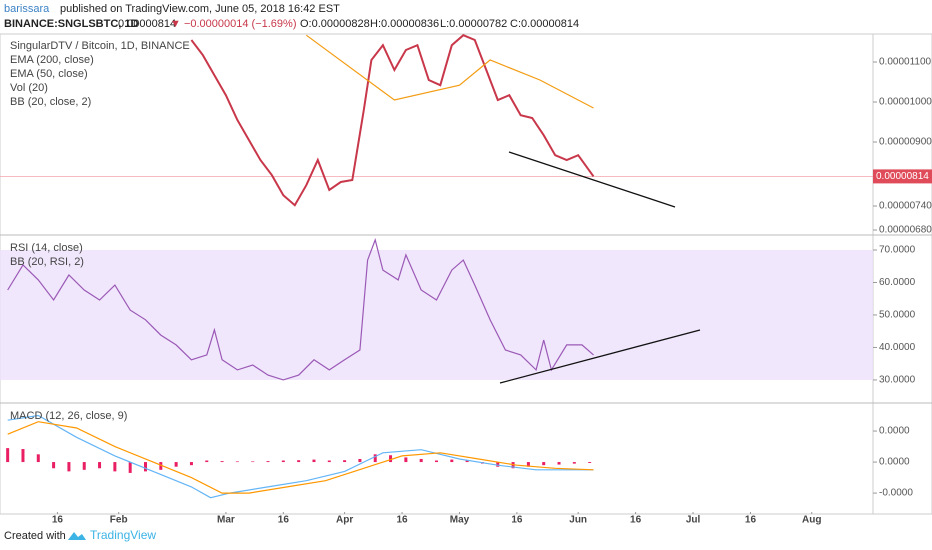 This screenshot has width=932, height=550. I want to click on last-price-tag, so click(902, 176).